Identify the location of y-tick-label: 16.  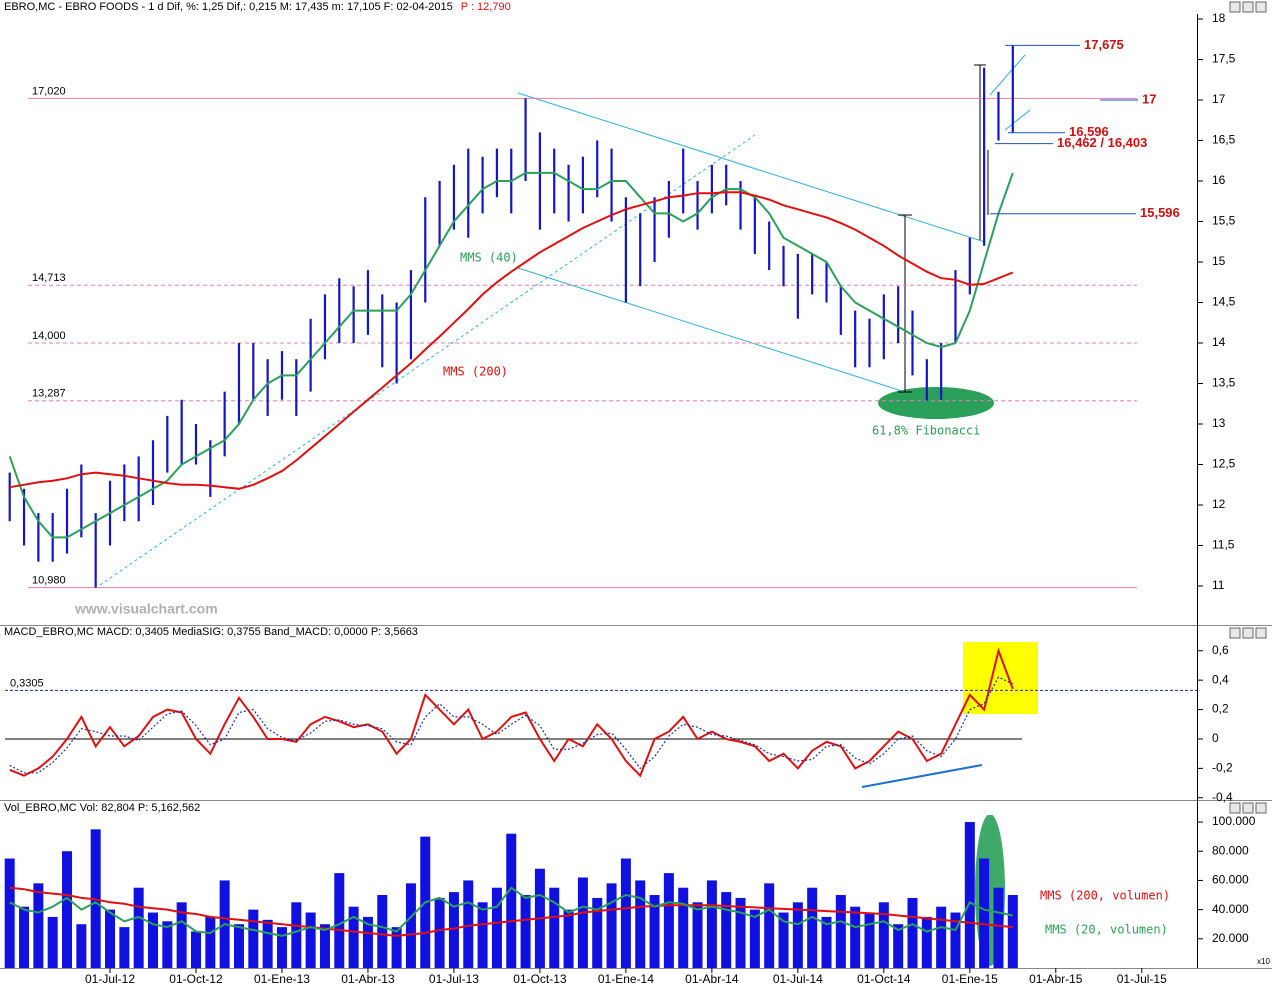
(1219, 180).